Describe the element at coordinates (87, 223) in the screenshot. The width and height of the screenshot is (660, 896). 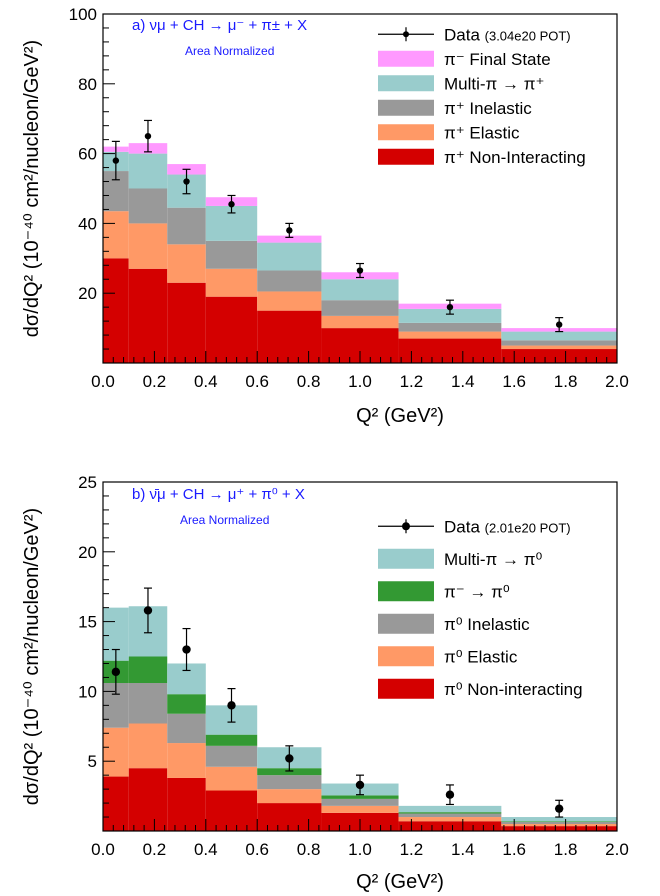
I see `y-tick-label: 40` at that location.